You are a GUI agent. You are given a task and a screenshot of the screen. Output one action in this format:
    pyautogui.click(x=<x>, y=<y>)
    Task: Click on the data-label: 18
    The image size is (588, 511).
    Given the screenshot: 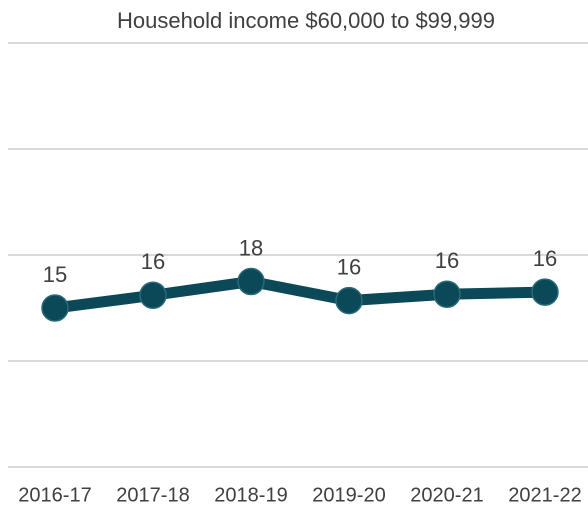 What is the action you would take?
    pyautogui.click(x=251, y=247)
    